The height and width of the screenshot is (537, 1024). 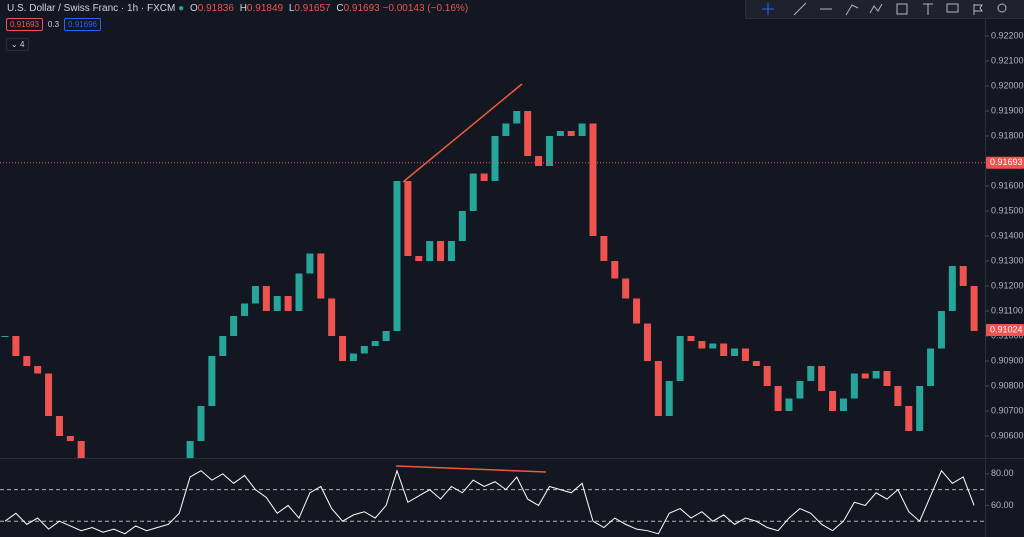 What do you see at coordinates (1007, 210) in the screenshot?
I see `y-tick-label: 0.91500` at bounding box center [1007, 210].